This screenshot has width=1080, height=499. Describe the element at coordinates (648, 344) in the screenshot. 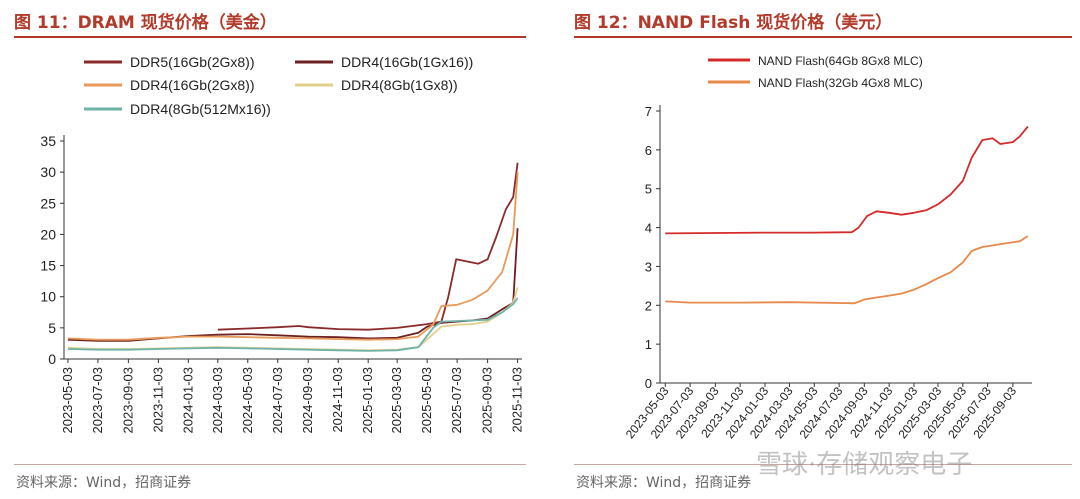

I see `y-tick-label: 1` at that location.